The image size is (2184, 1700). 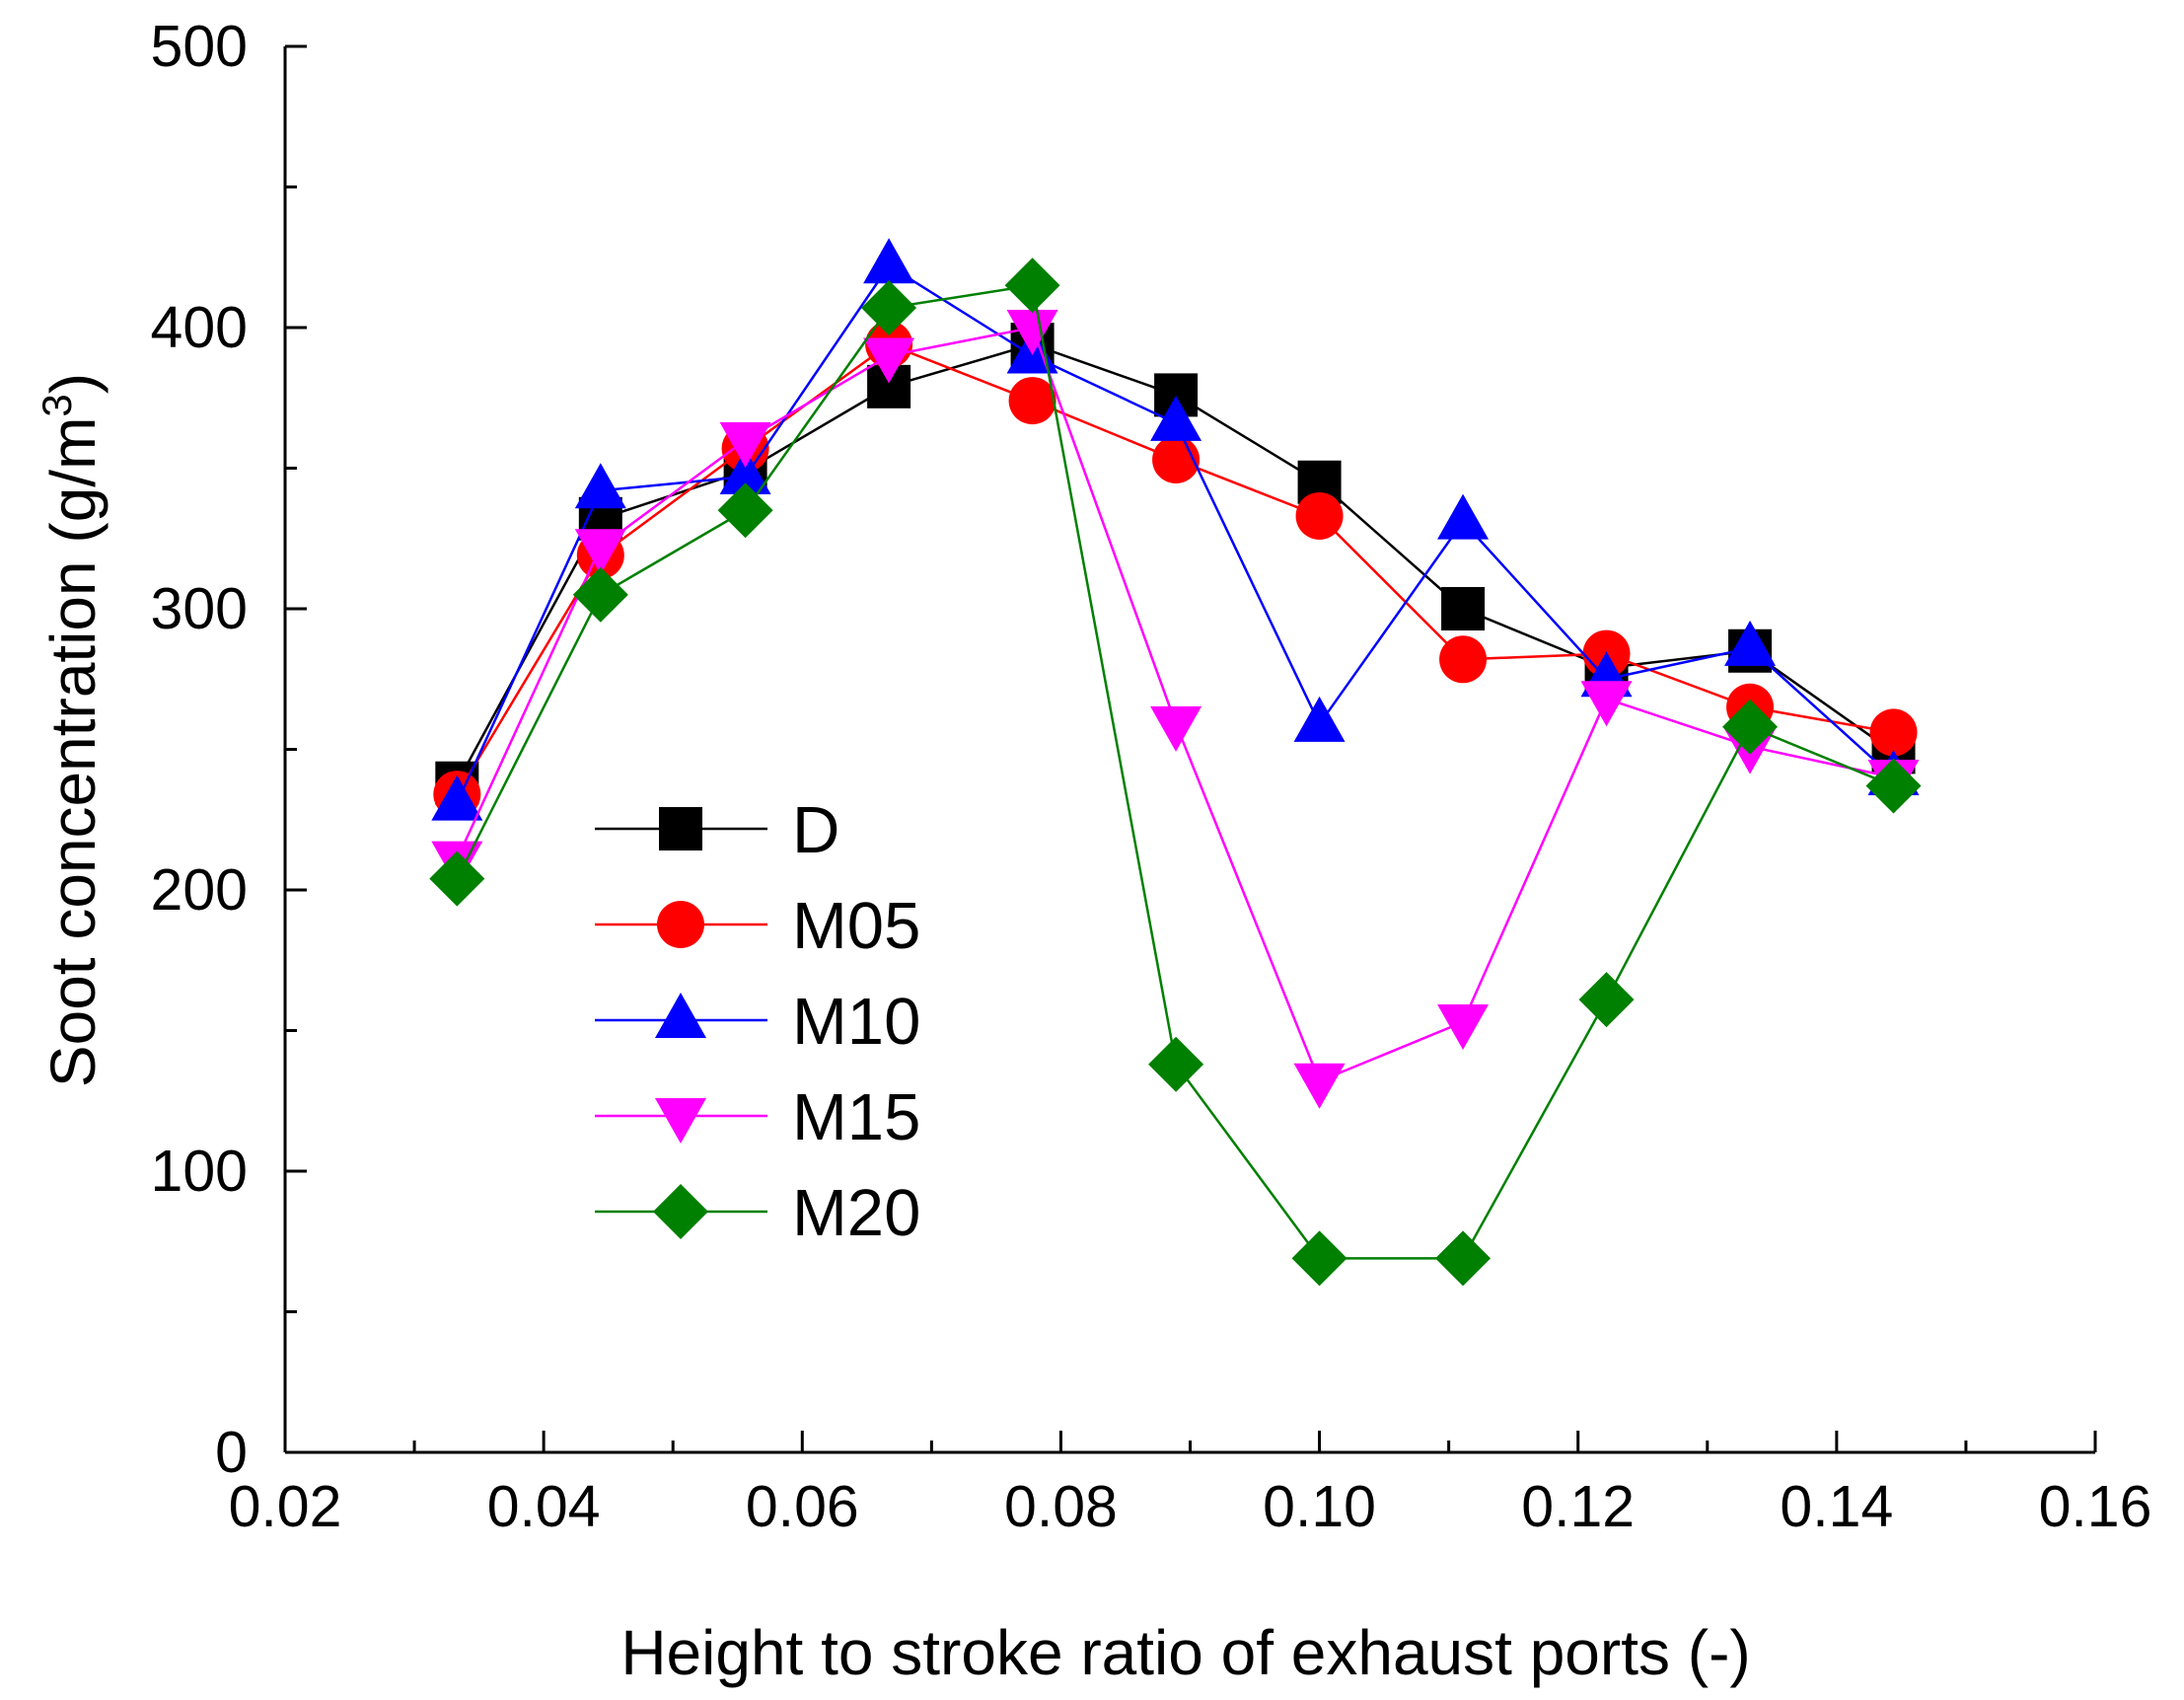 I want to click on y-tick-label: 200, so click(x=199, y=890).